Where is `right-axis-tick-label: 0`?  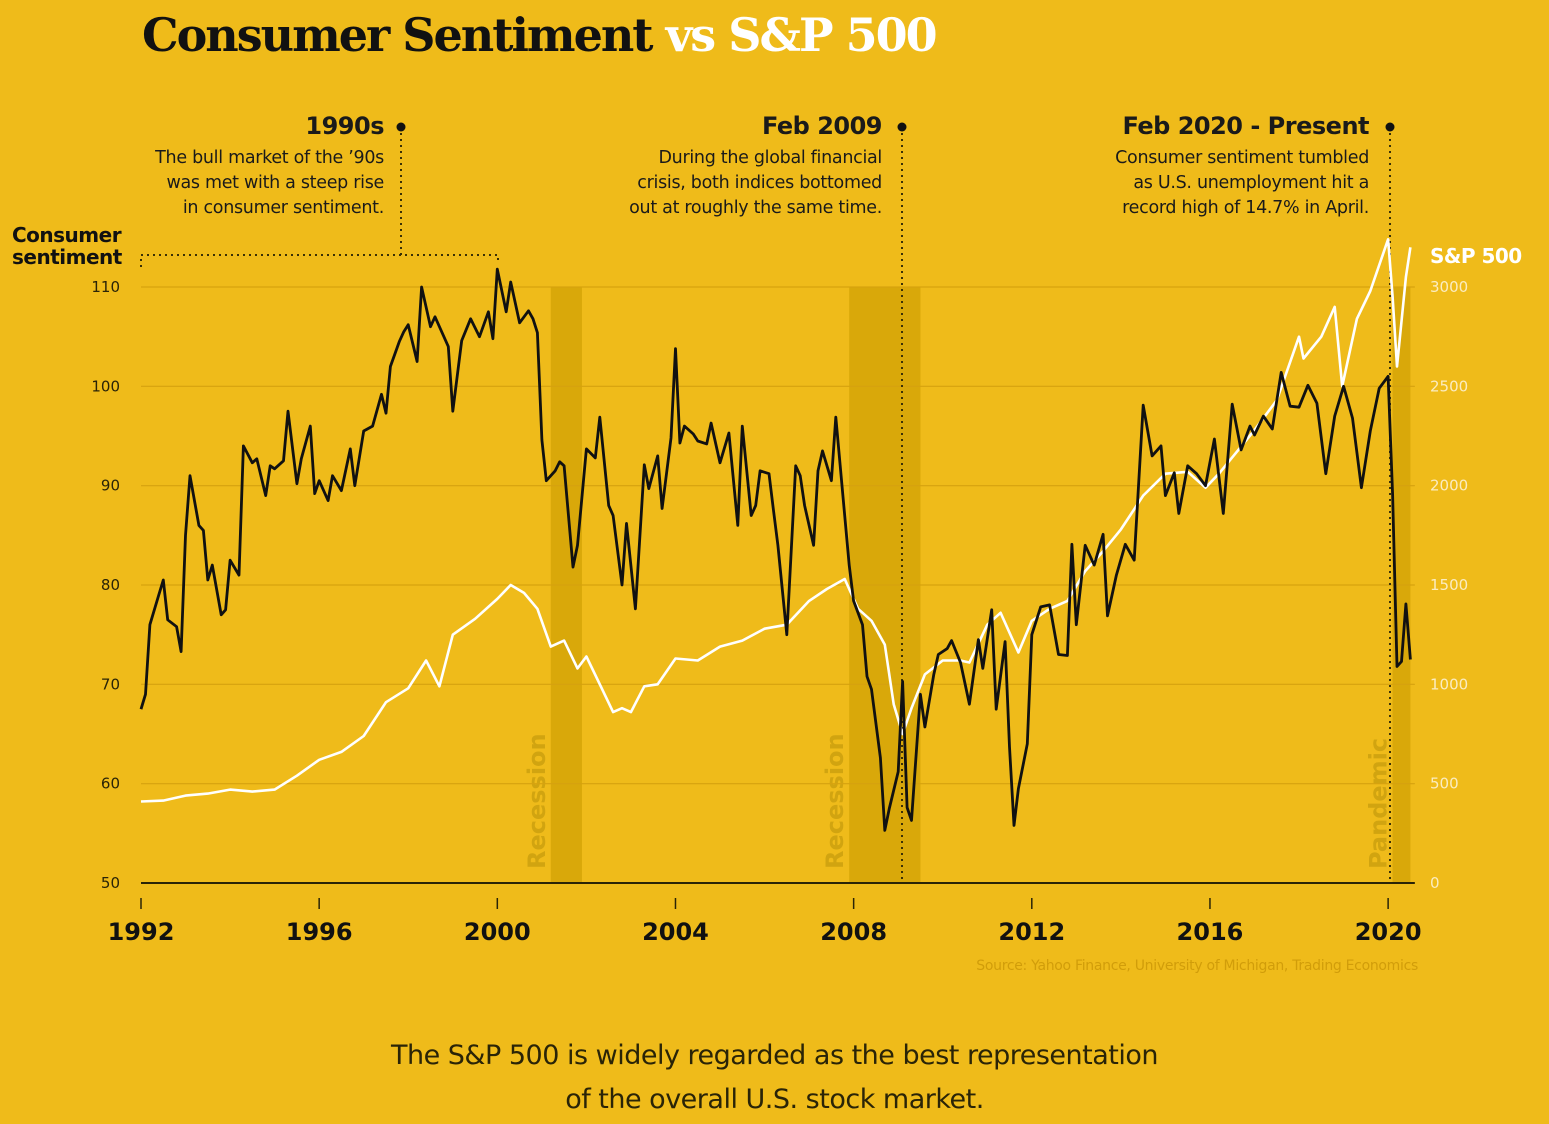
right-axis-tick-label: 0 is located at coordinates (1435, 883).